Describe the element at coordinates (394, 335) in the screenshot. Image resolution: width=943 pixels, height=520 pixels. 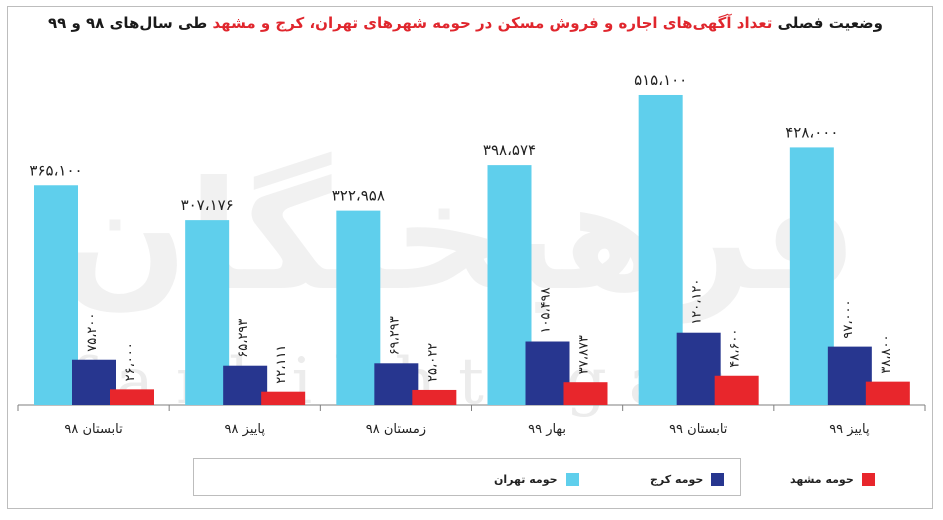
I see `data-label-karaj: ۶۹،۲۹۳` at that location.